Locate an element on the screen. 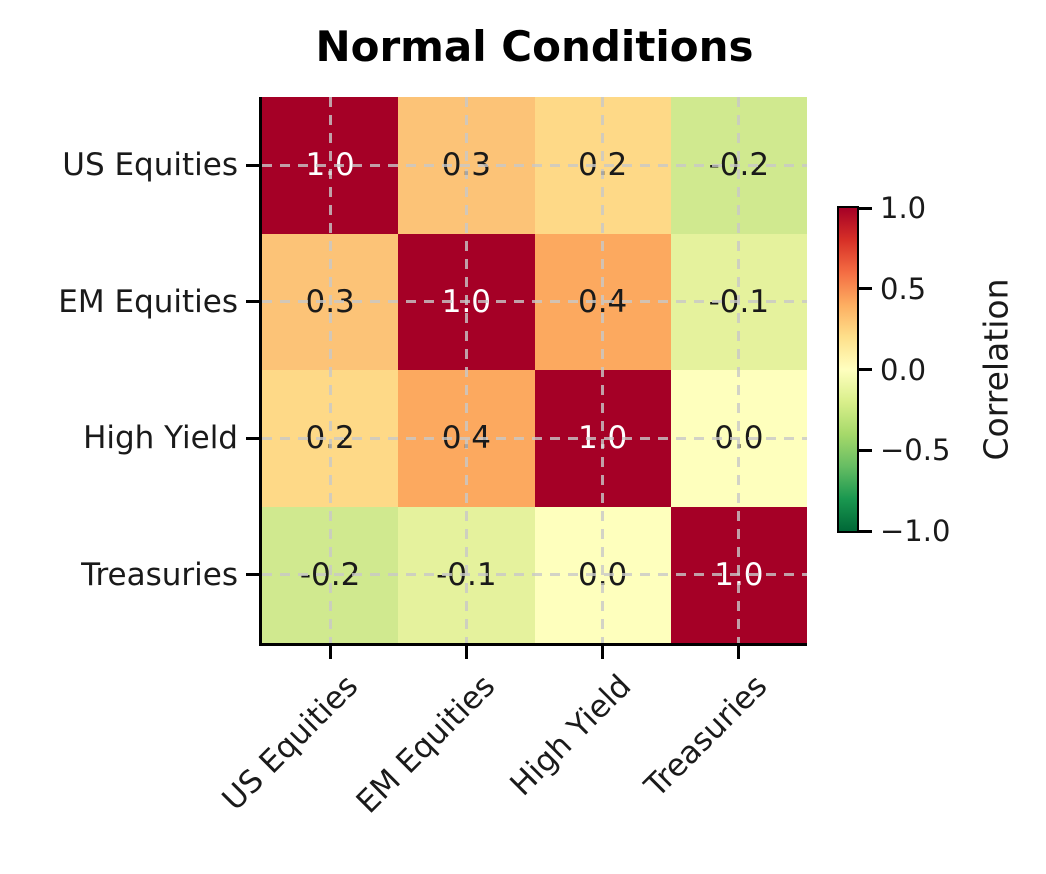 The width and height of the screenshot is (1046, 874). colorbar-tick-label: 1.0 is located at coordinates (903, 208).